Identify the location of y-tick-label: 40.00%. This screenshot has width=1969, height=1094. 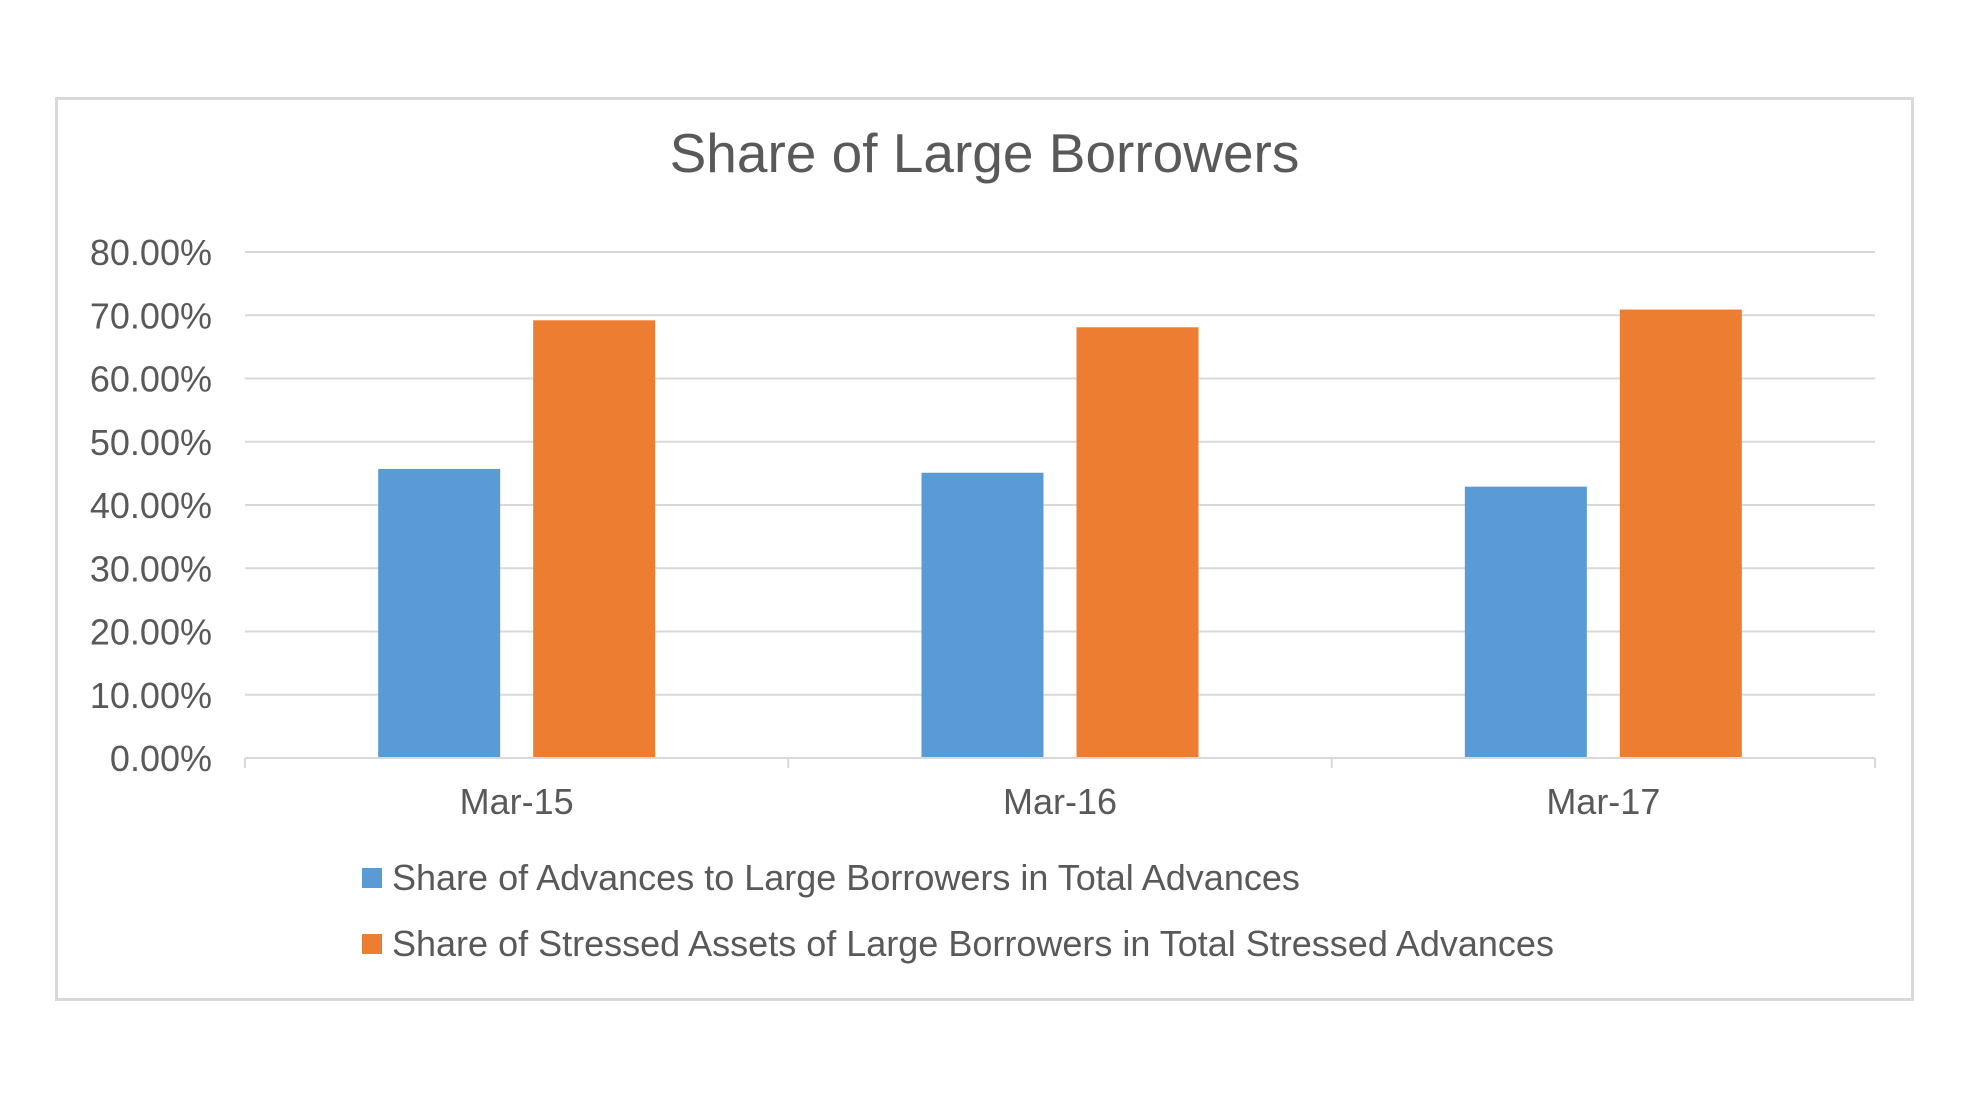
(151, 505).